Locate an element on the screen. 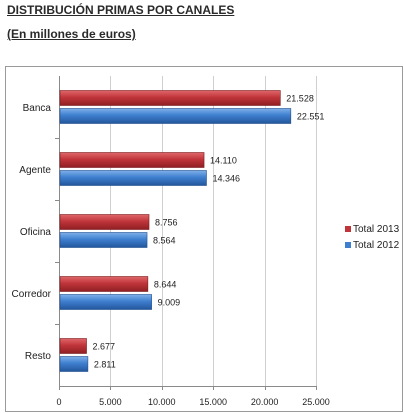 Image resolution: width=404 pixels, height=413 pixels. x-tick-label: 20.000 is located at coordinates (265, 402).